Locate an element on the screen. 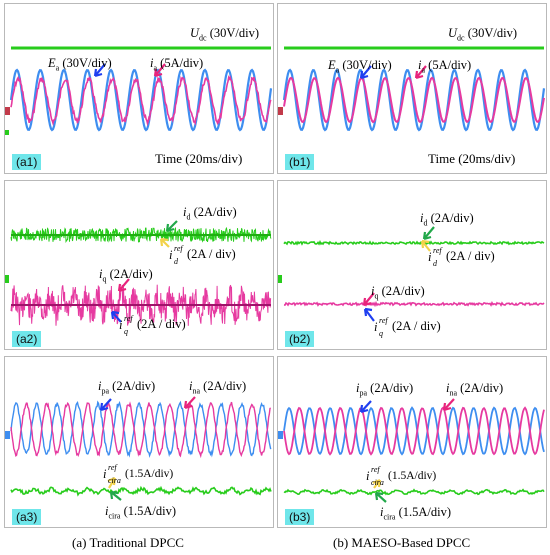 The height and width of the screenshot is (555, 550). panel-tag: (b1) is located at coordinates (300, 162).